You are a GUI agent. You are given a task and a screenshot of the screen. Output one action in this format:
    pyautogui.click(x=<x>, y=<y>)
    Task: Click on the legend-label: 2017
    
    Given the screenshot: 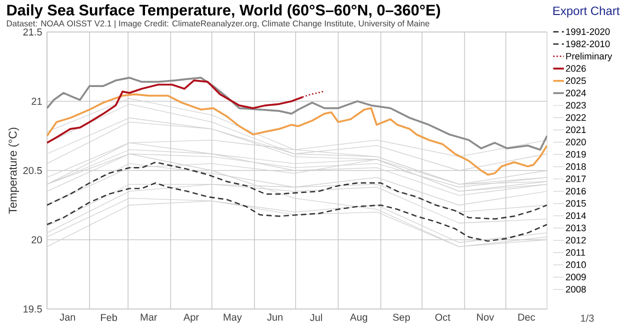 What is the action you would take?
    pyautogui.click(x=576, y=179)
    